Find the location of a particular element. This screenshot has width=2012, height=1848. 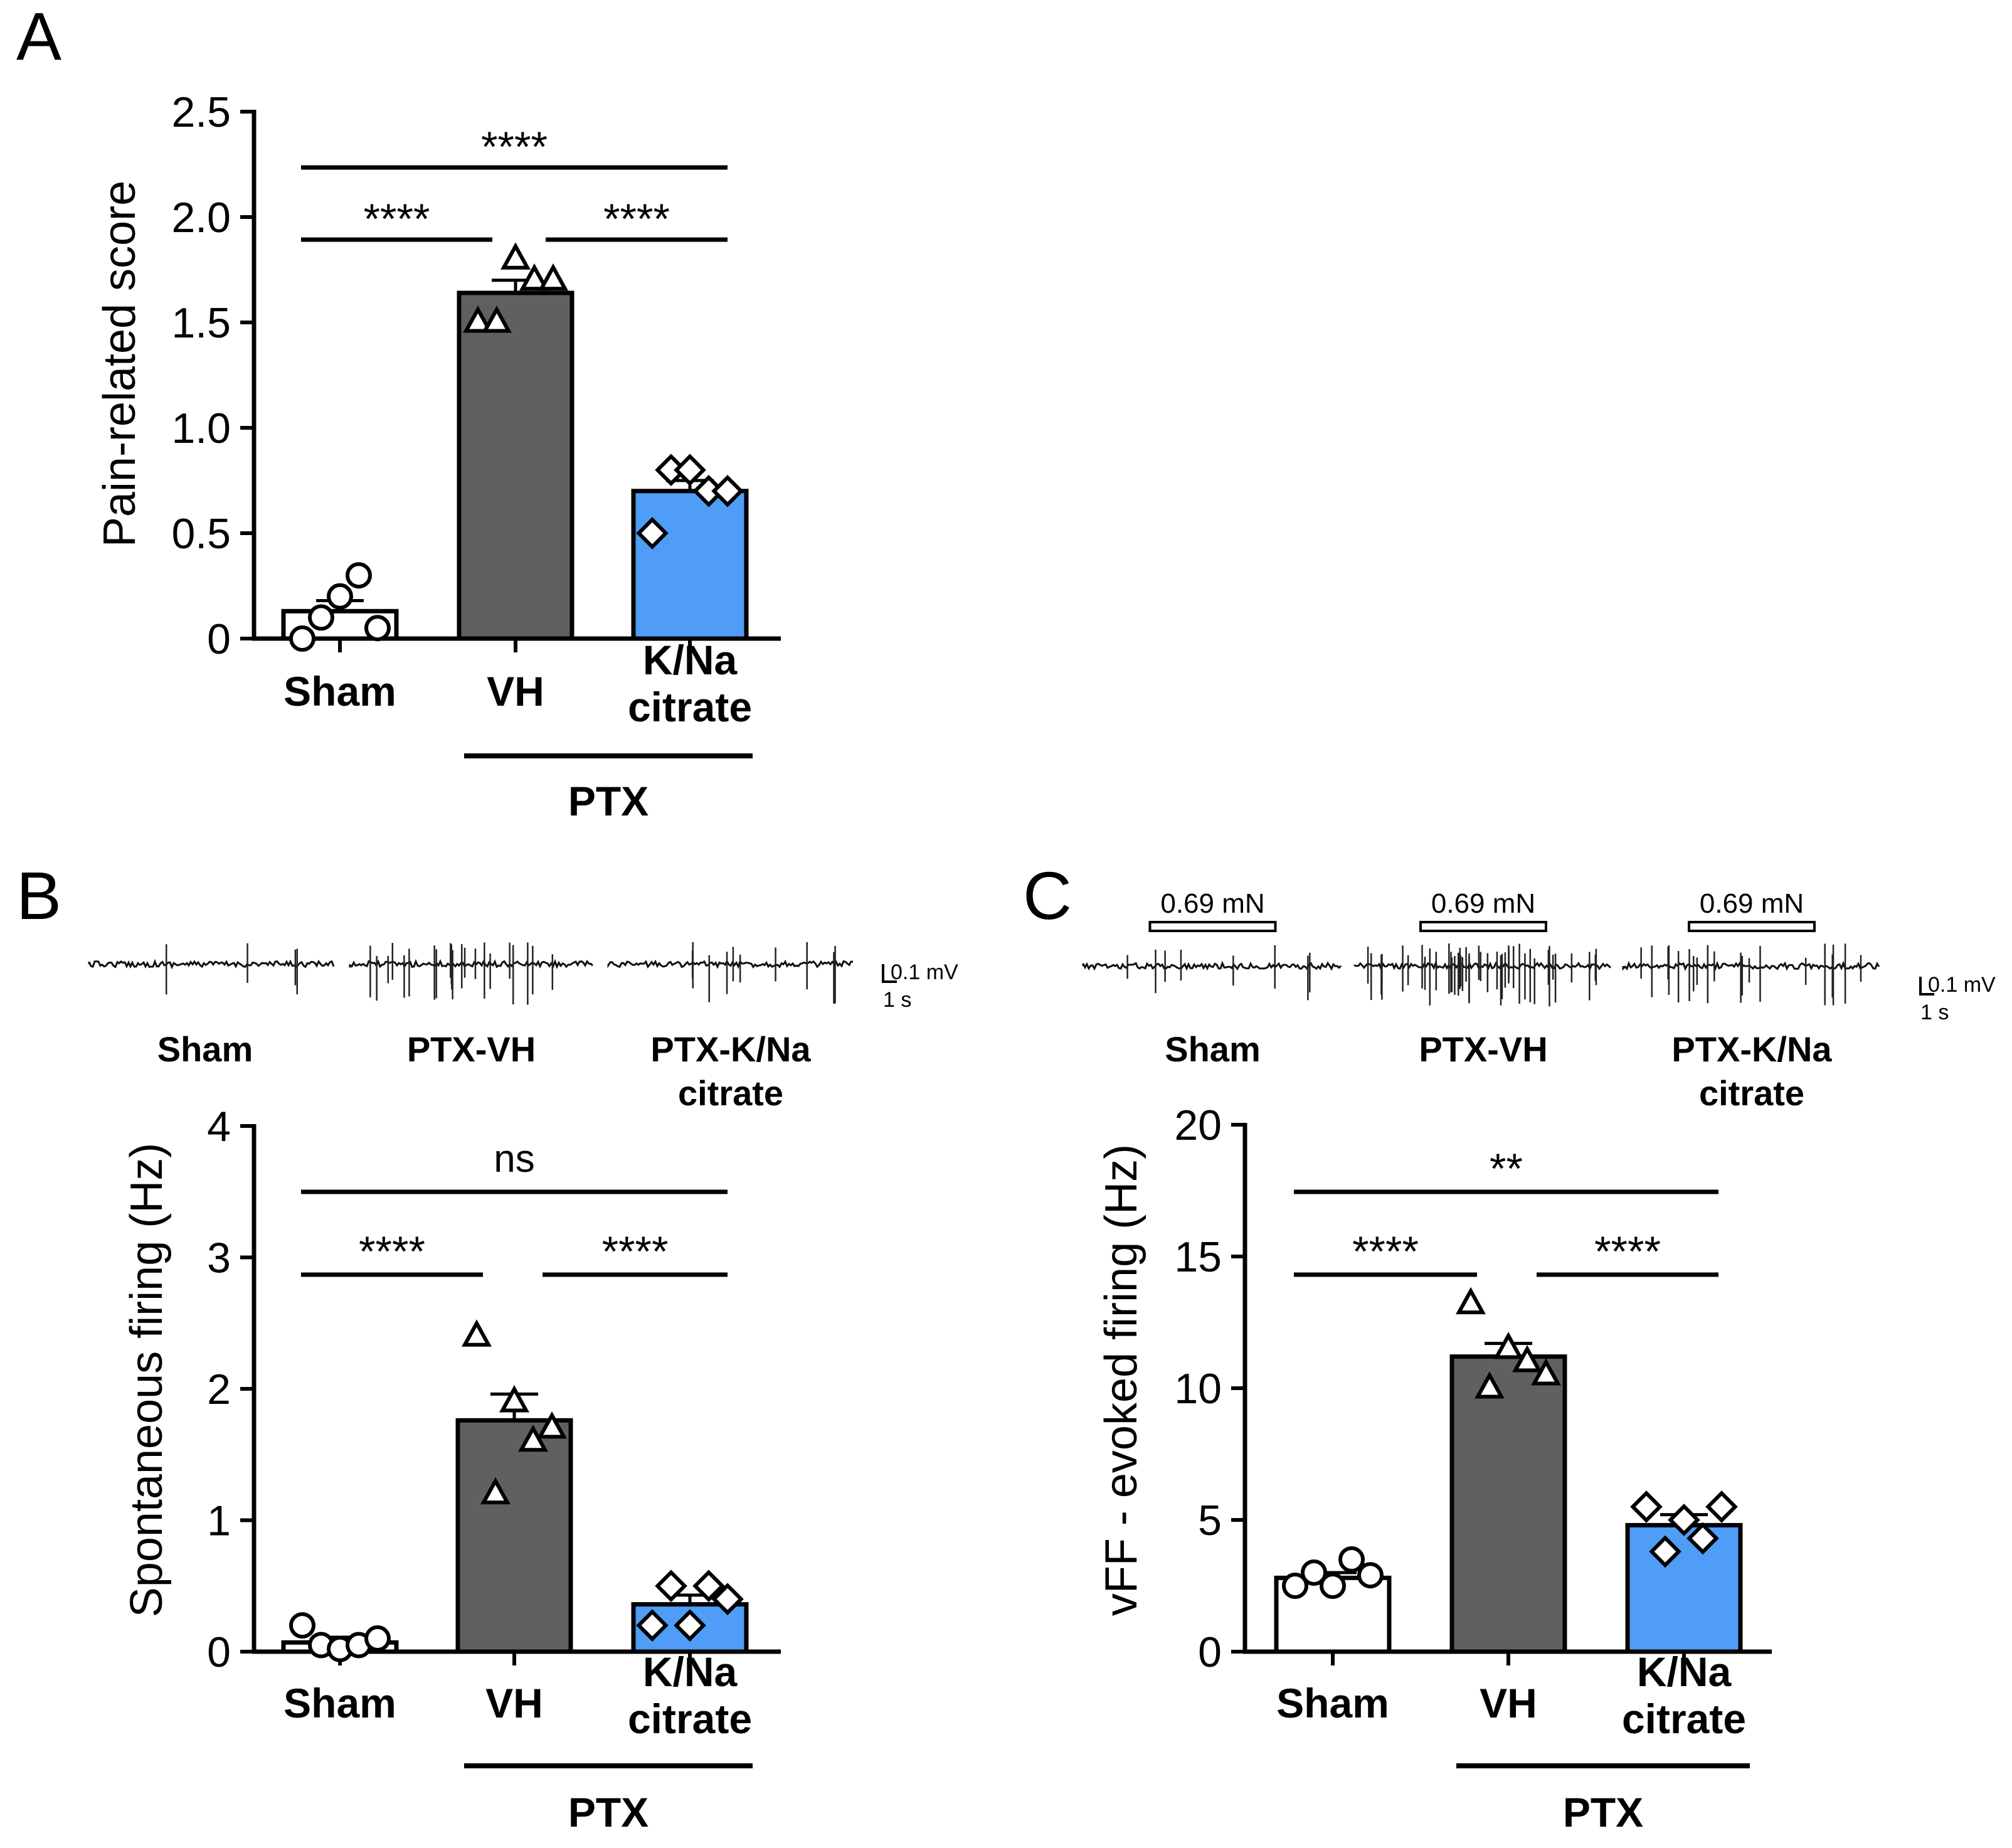

significance-label: ** is located at coordinates (1506, 1168).